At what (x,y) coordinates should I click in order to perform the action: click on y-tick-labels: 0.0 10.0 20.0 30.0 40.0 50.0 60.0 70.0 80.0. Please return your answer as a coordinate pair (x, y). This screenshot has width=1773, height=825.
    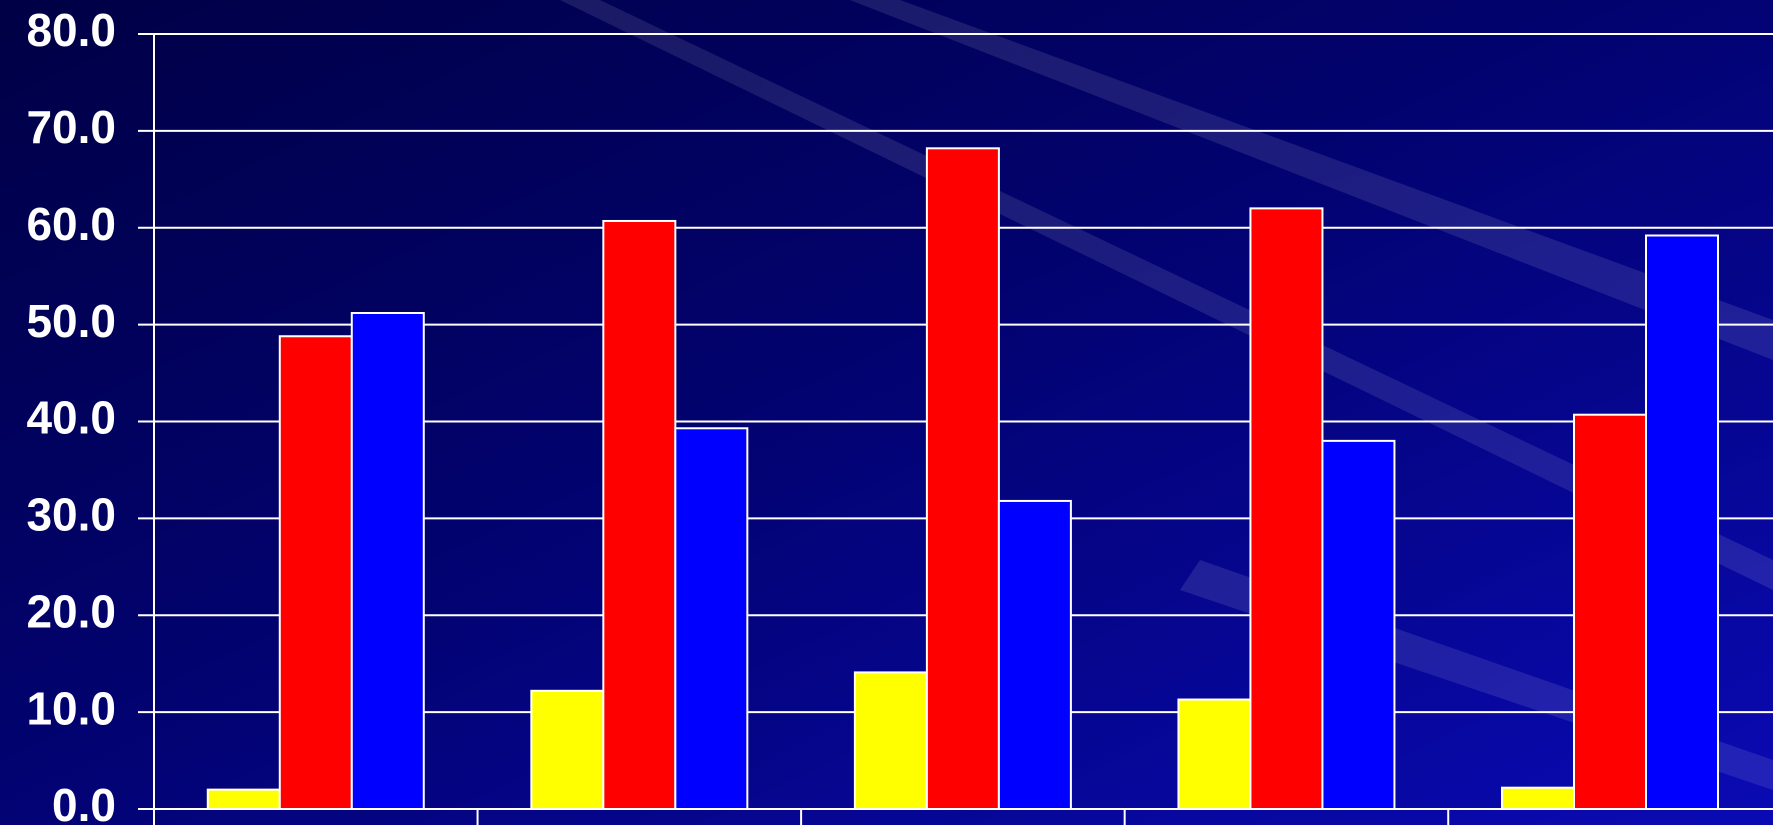
    Looking at the image, I should click on (71, 414).